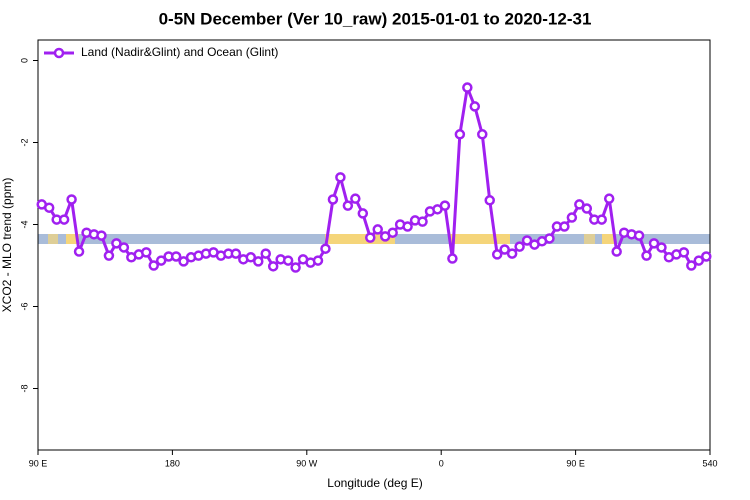 This screenshot has width=750, height=500. Describe the element at coordinates (24, 224) in the screenshot. I see `y-tick-label: -4` at that location.